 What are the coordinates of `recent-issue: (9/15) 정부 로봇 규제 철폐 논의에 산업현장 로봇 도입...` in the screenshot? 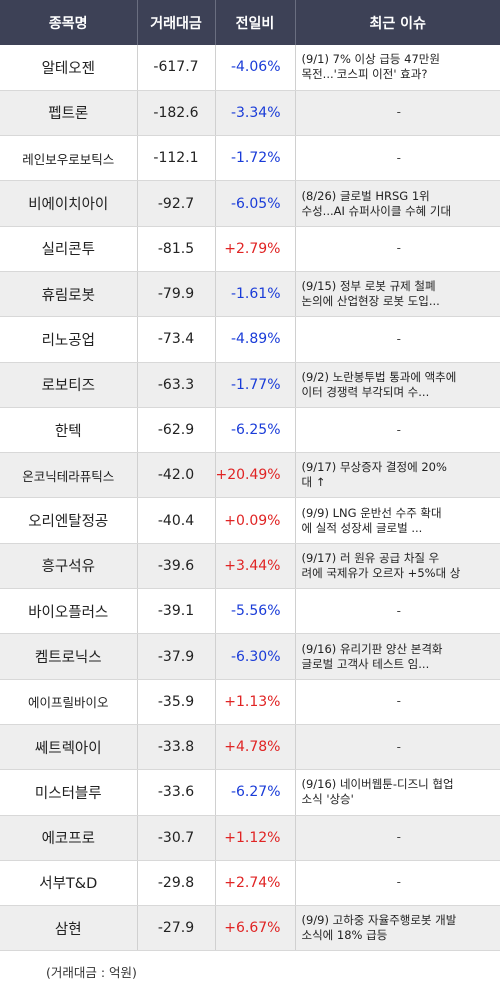 It's located at (397, 294).